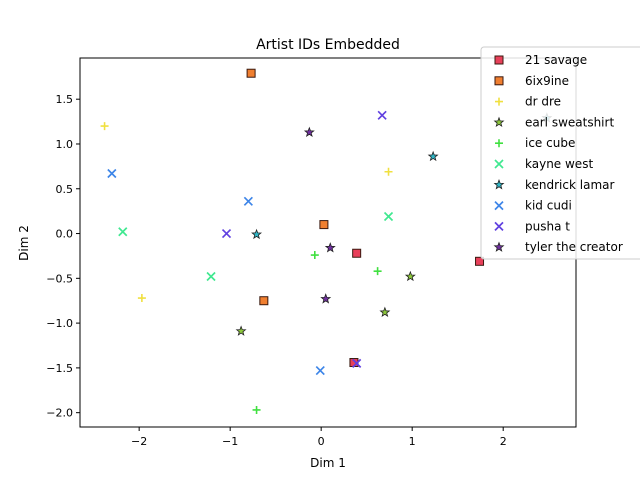 This screenshot has width=640, height=480. I want to click on legend-label: 21 savage, so click(556, 60).